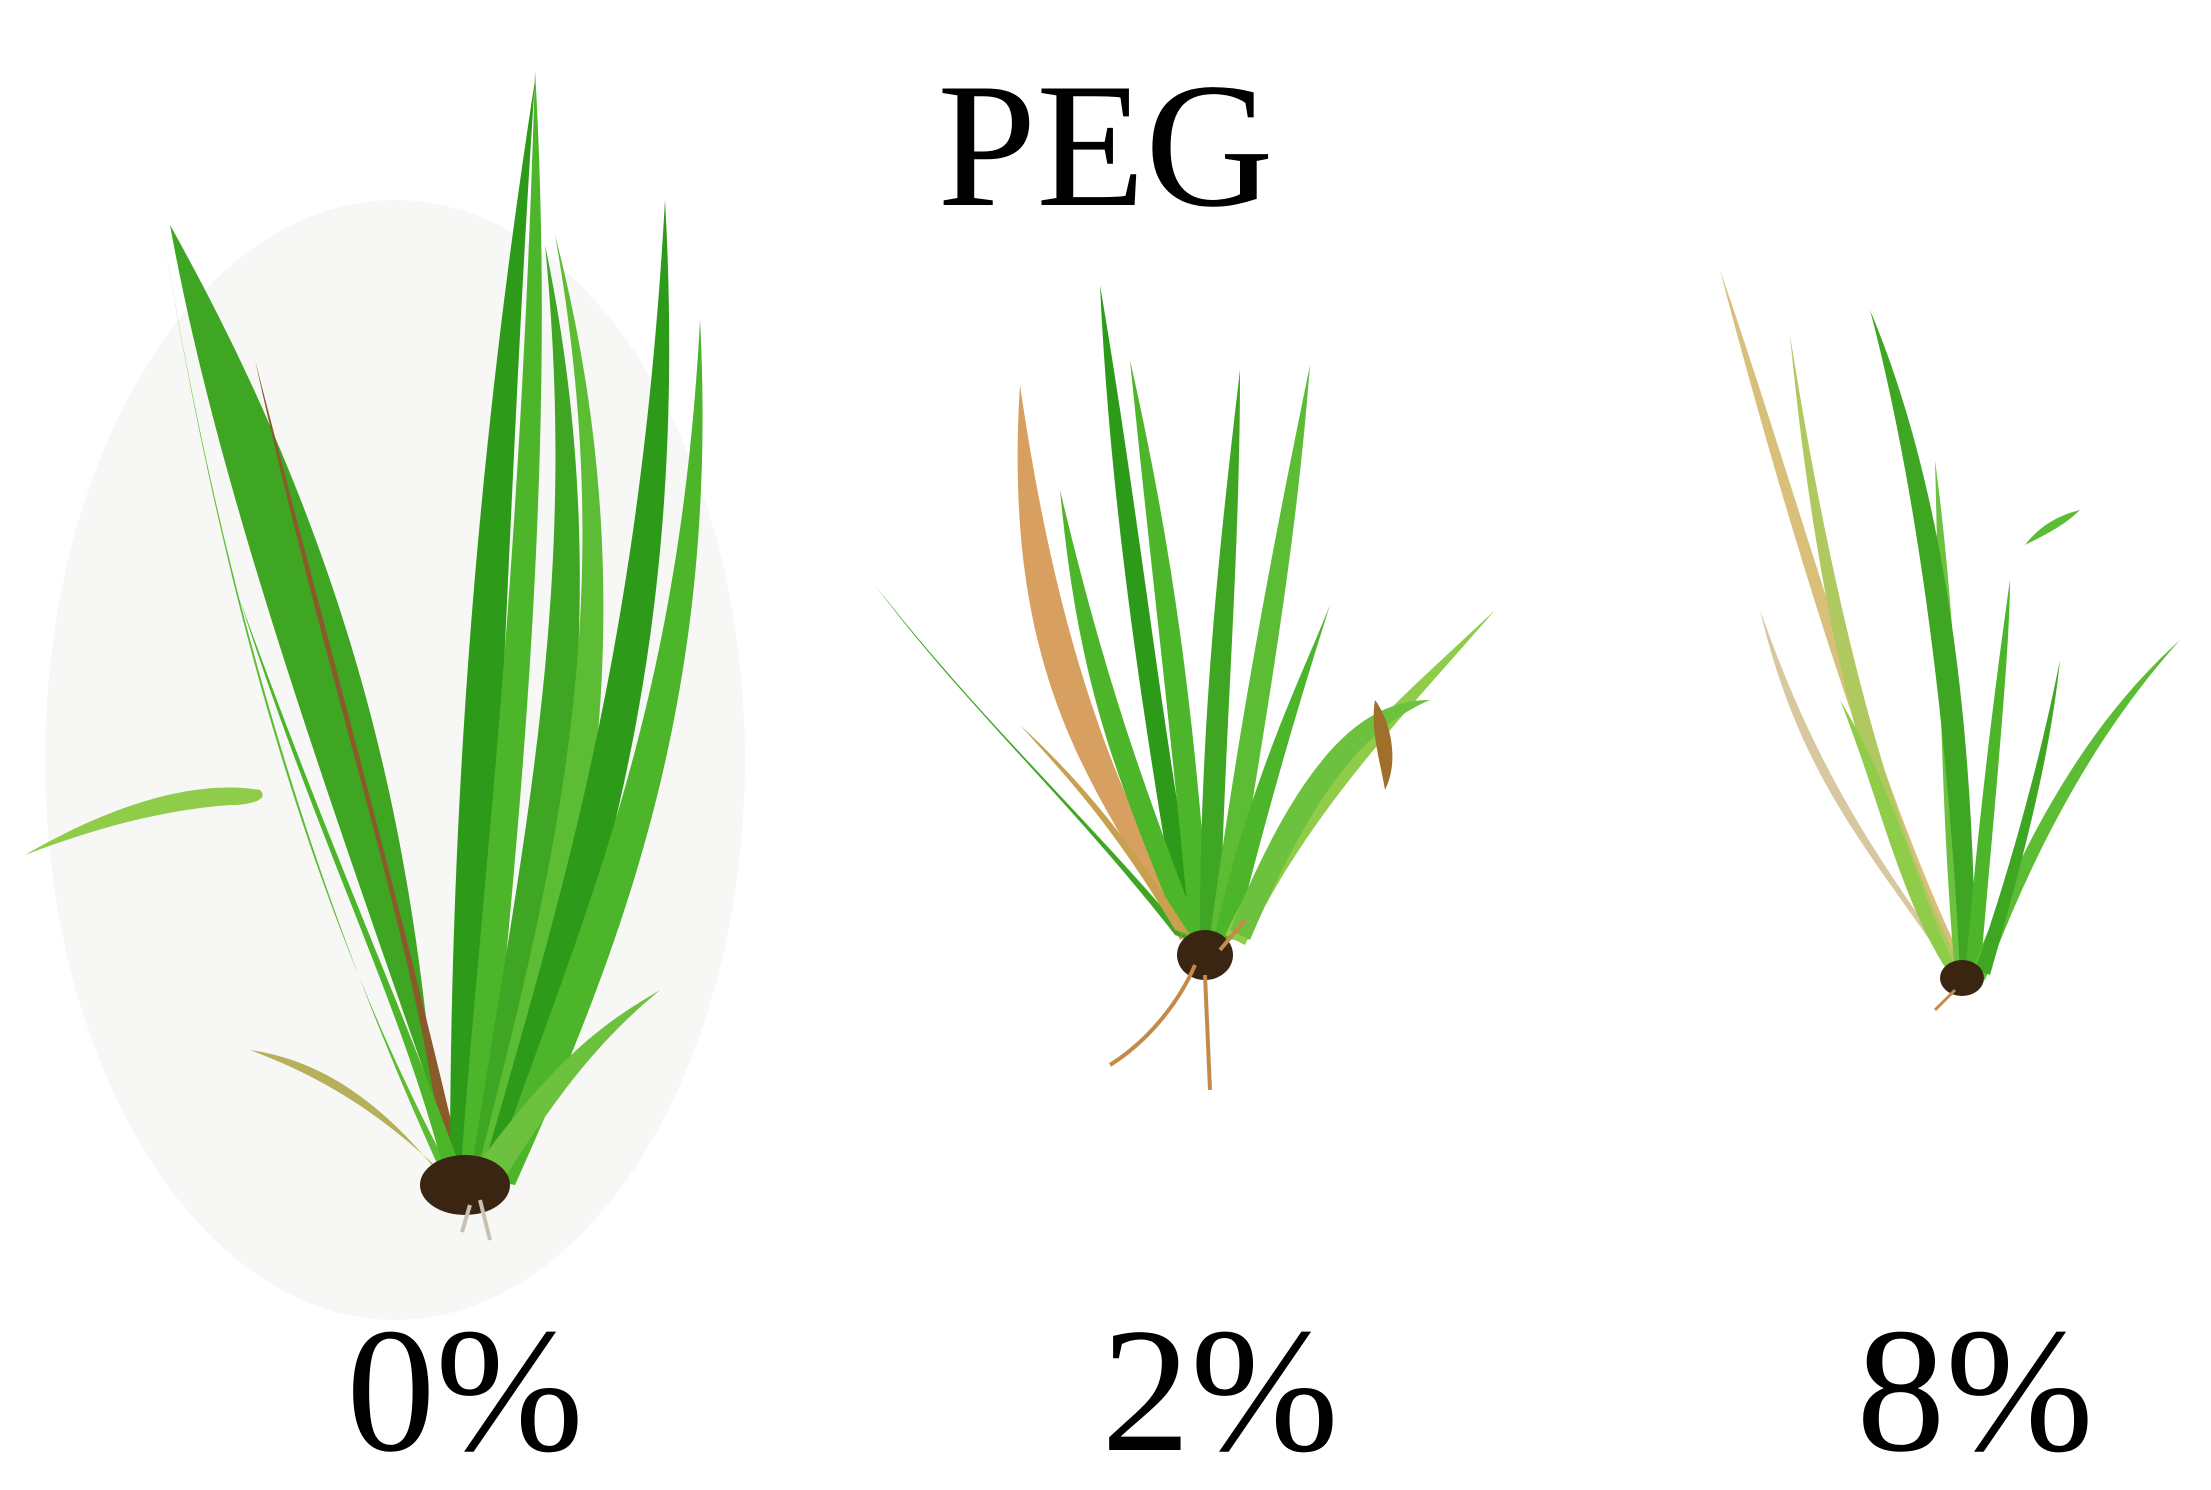 The width and height of the screenshot is (2211, 1490). I want to click on figure-title: PEG, so click(1105, 145).